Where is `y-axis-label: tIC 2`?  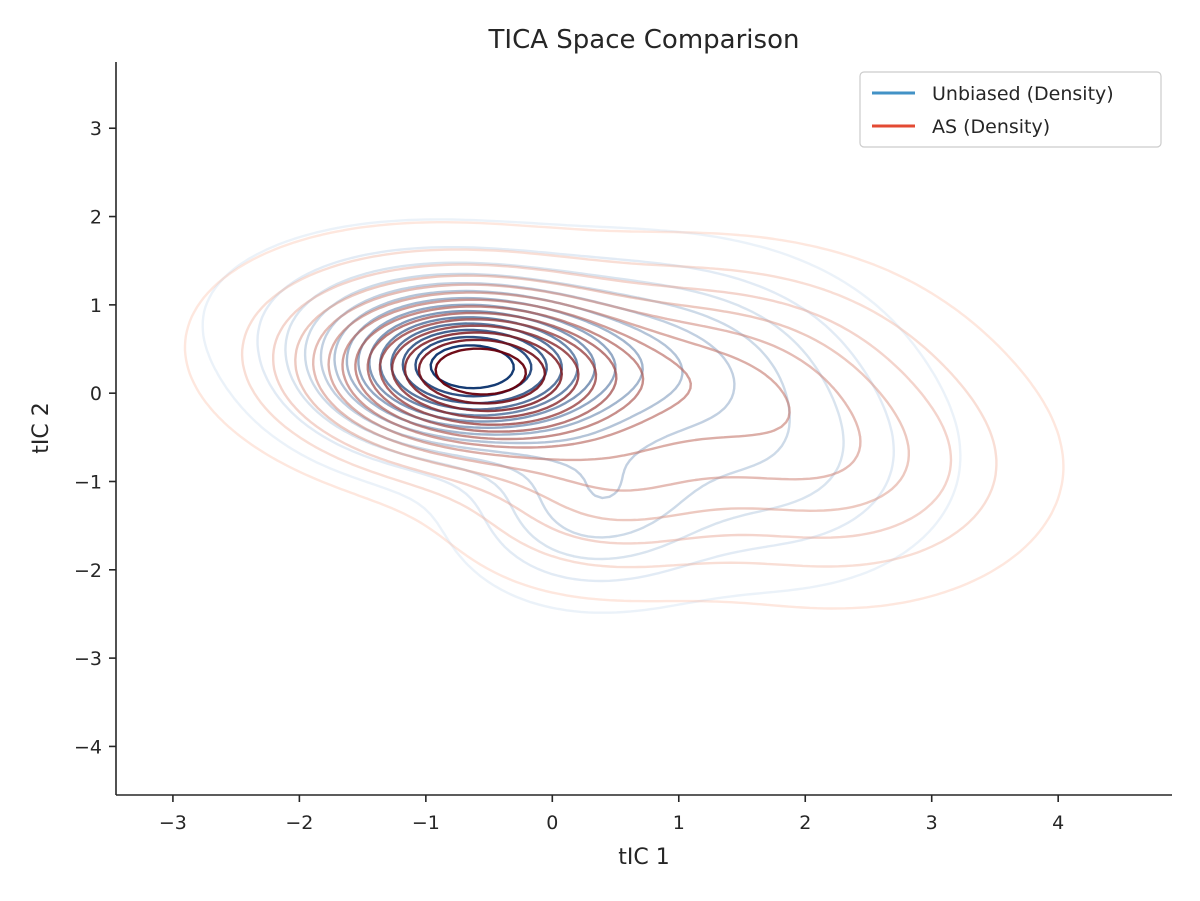
y-axis-label: tIC 2 is located at coordinates (41, 427).